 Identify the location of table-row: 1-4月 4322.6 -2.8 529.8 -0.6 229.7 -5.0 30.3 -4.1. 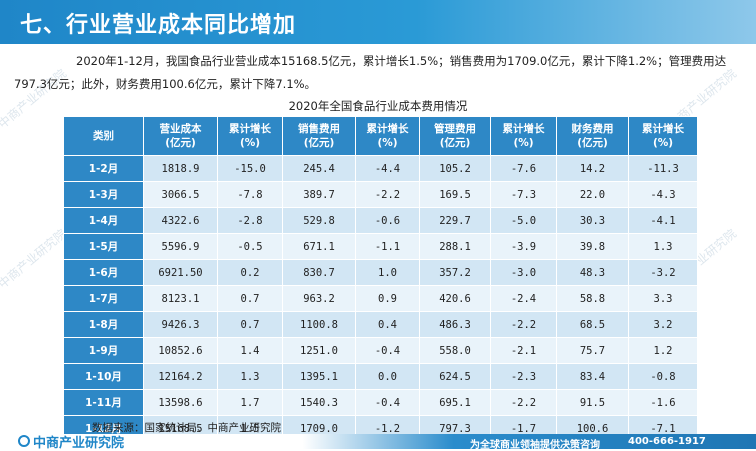
(380, 220).